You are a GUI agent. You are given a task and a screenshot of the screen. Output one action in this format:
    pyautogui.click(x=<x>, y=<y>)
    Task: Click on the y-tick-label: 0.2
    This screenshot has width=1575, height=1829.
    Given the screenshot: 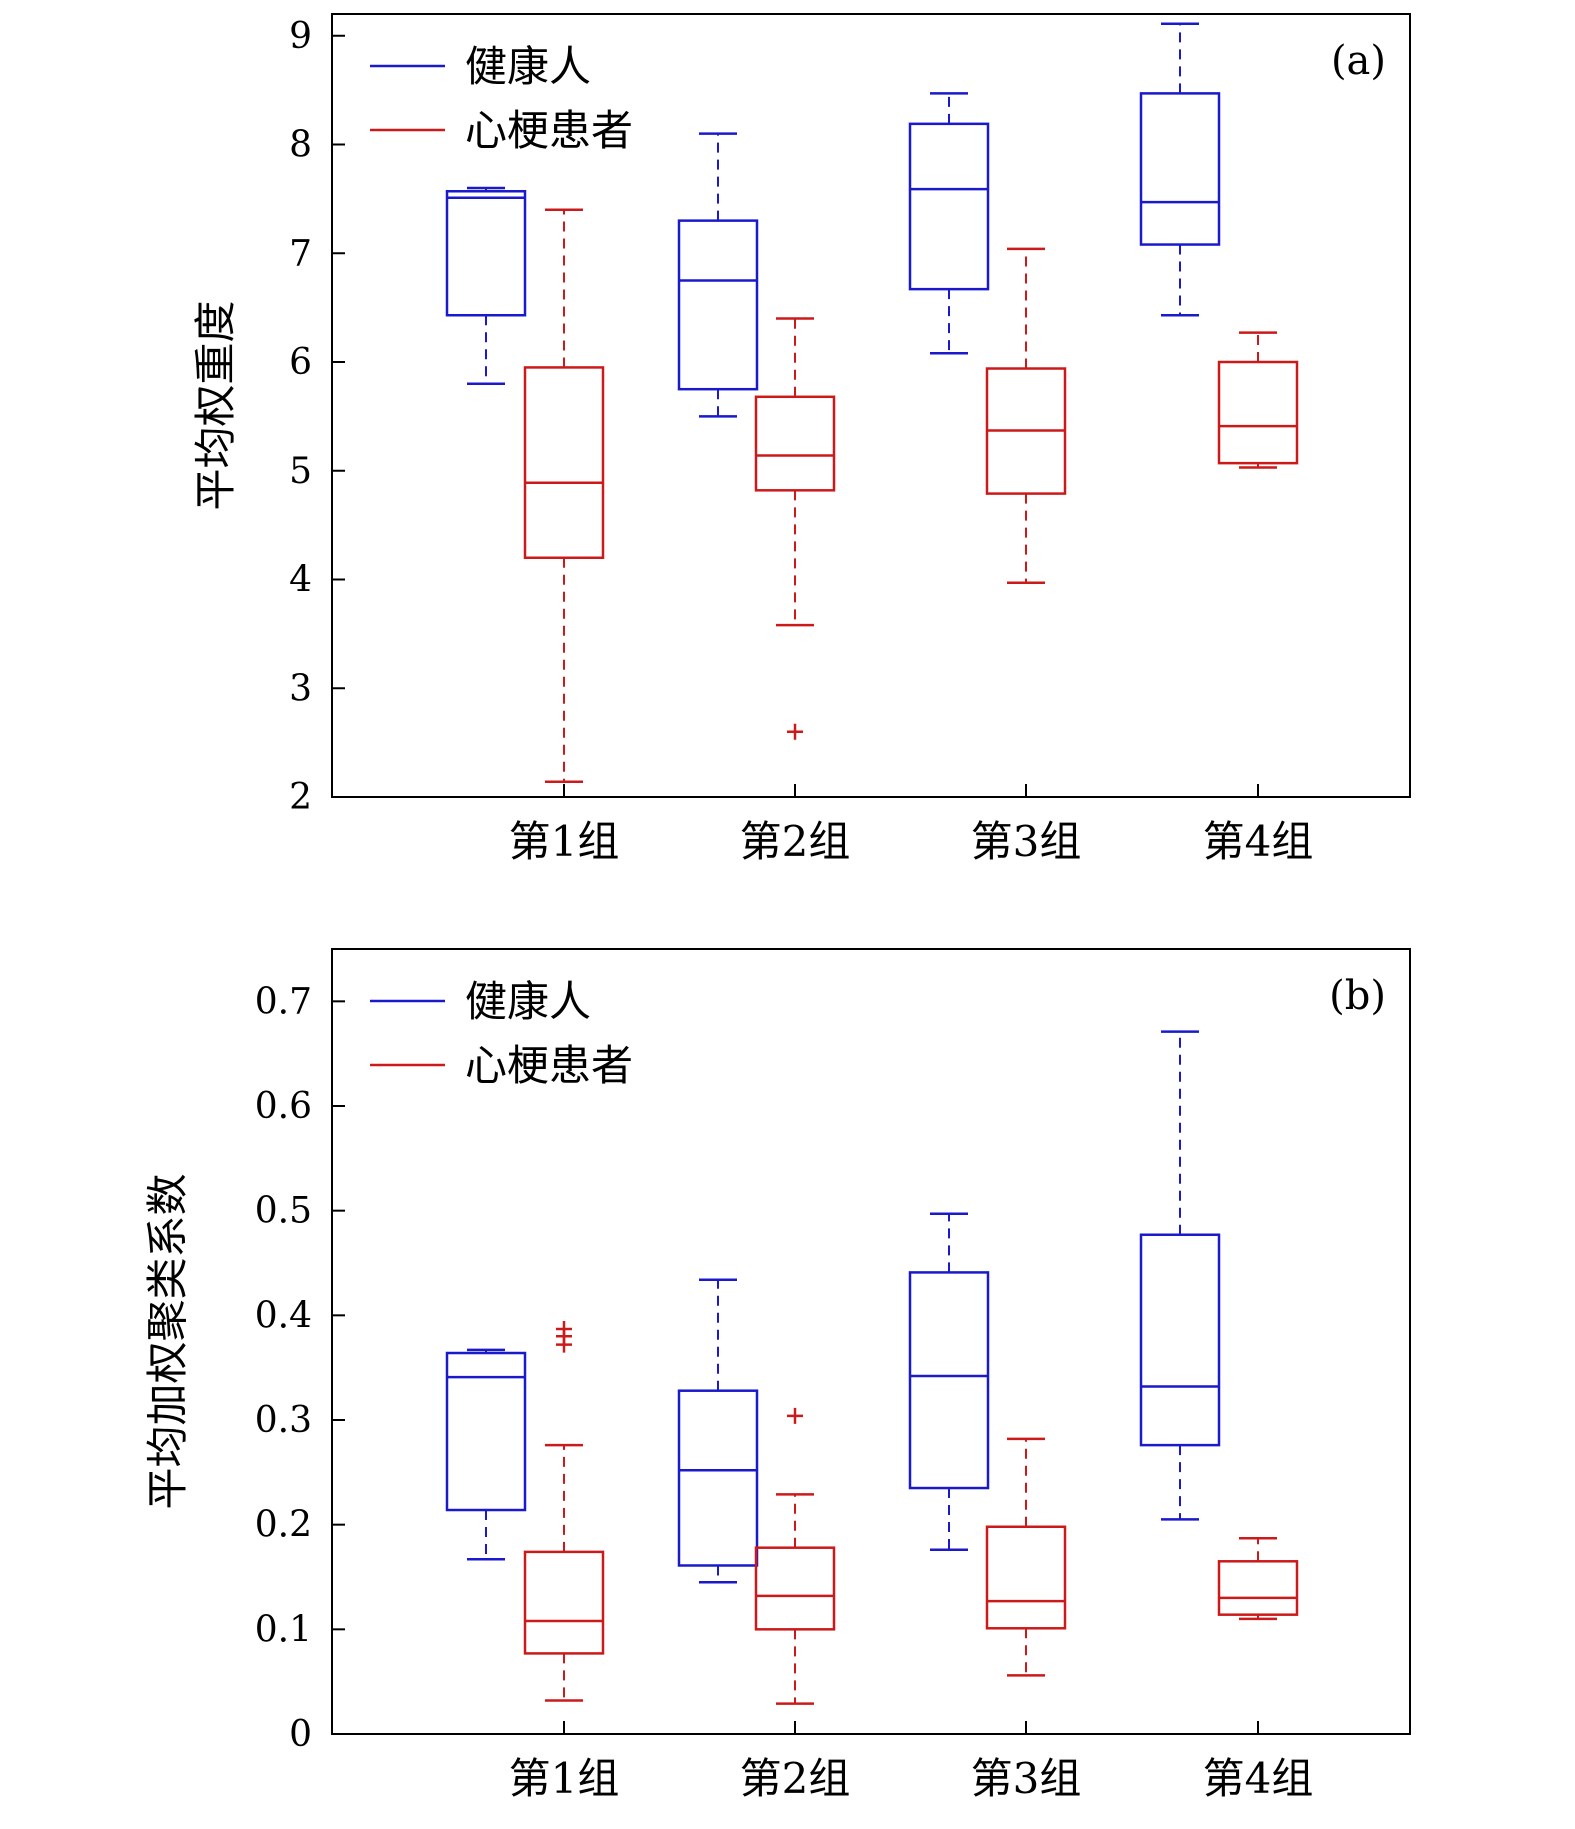 What is the action you would take?
    pyautogui.click(x=283, y=1525)
    